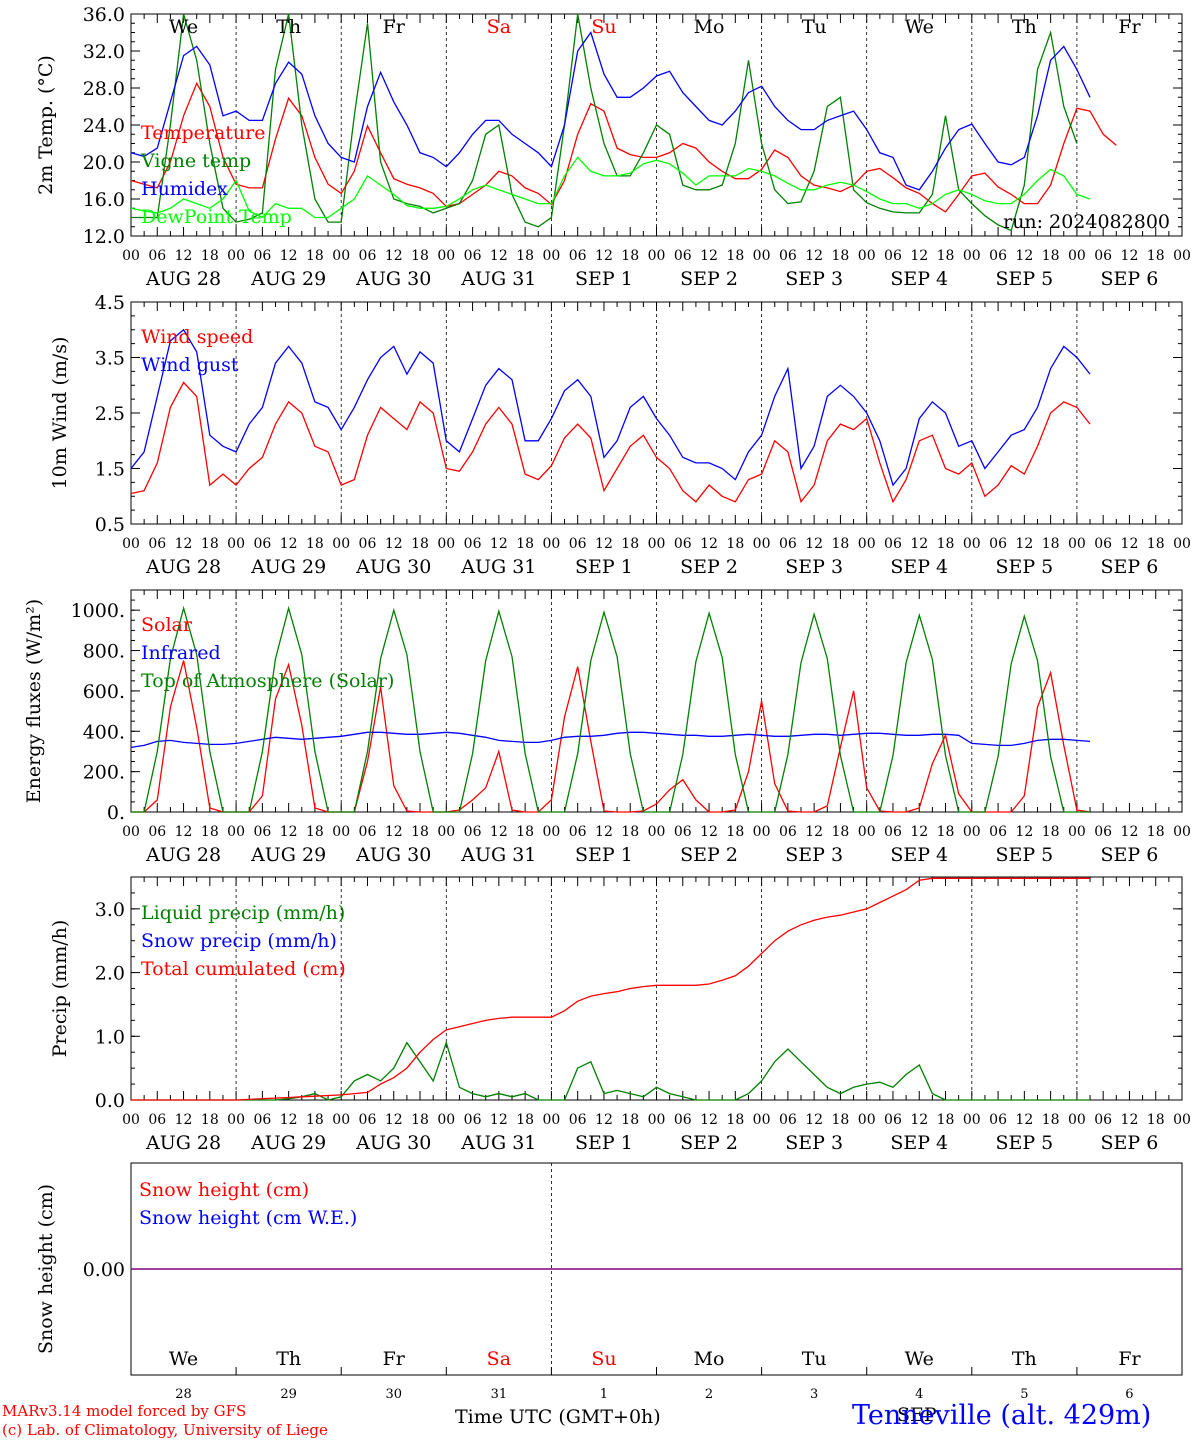 The height and width of the screenshot is (1440, 1194). Describe the element at coordinates (104, 652) in the screenshot. I see `y-tick-label: 800.` at that location.